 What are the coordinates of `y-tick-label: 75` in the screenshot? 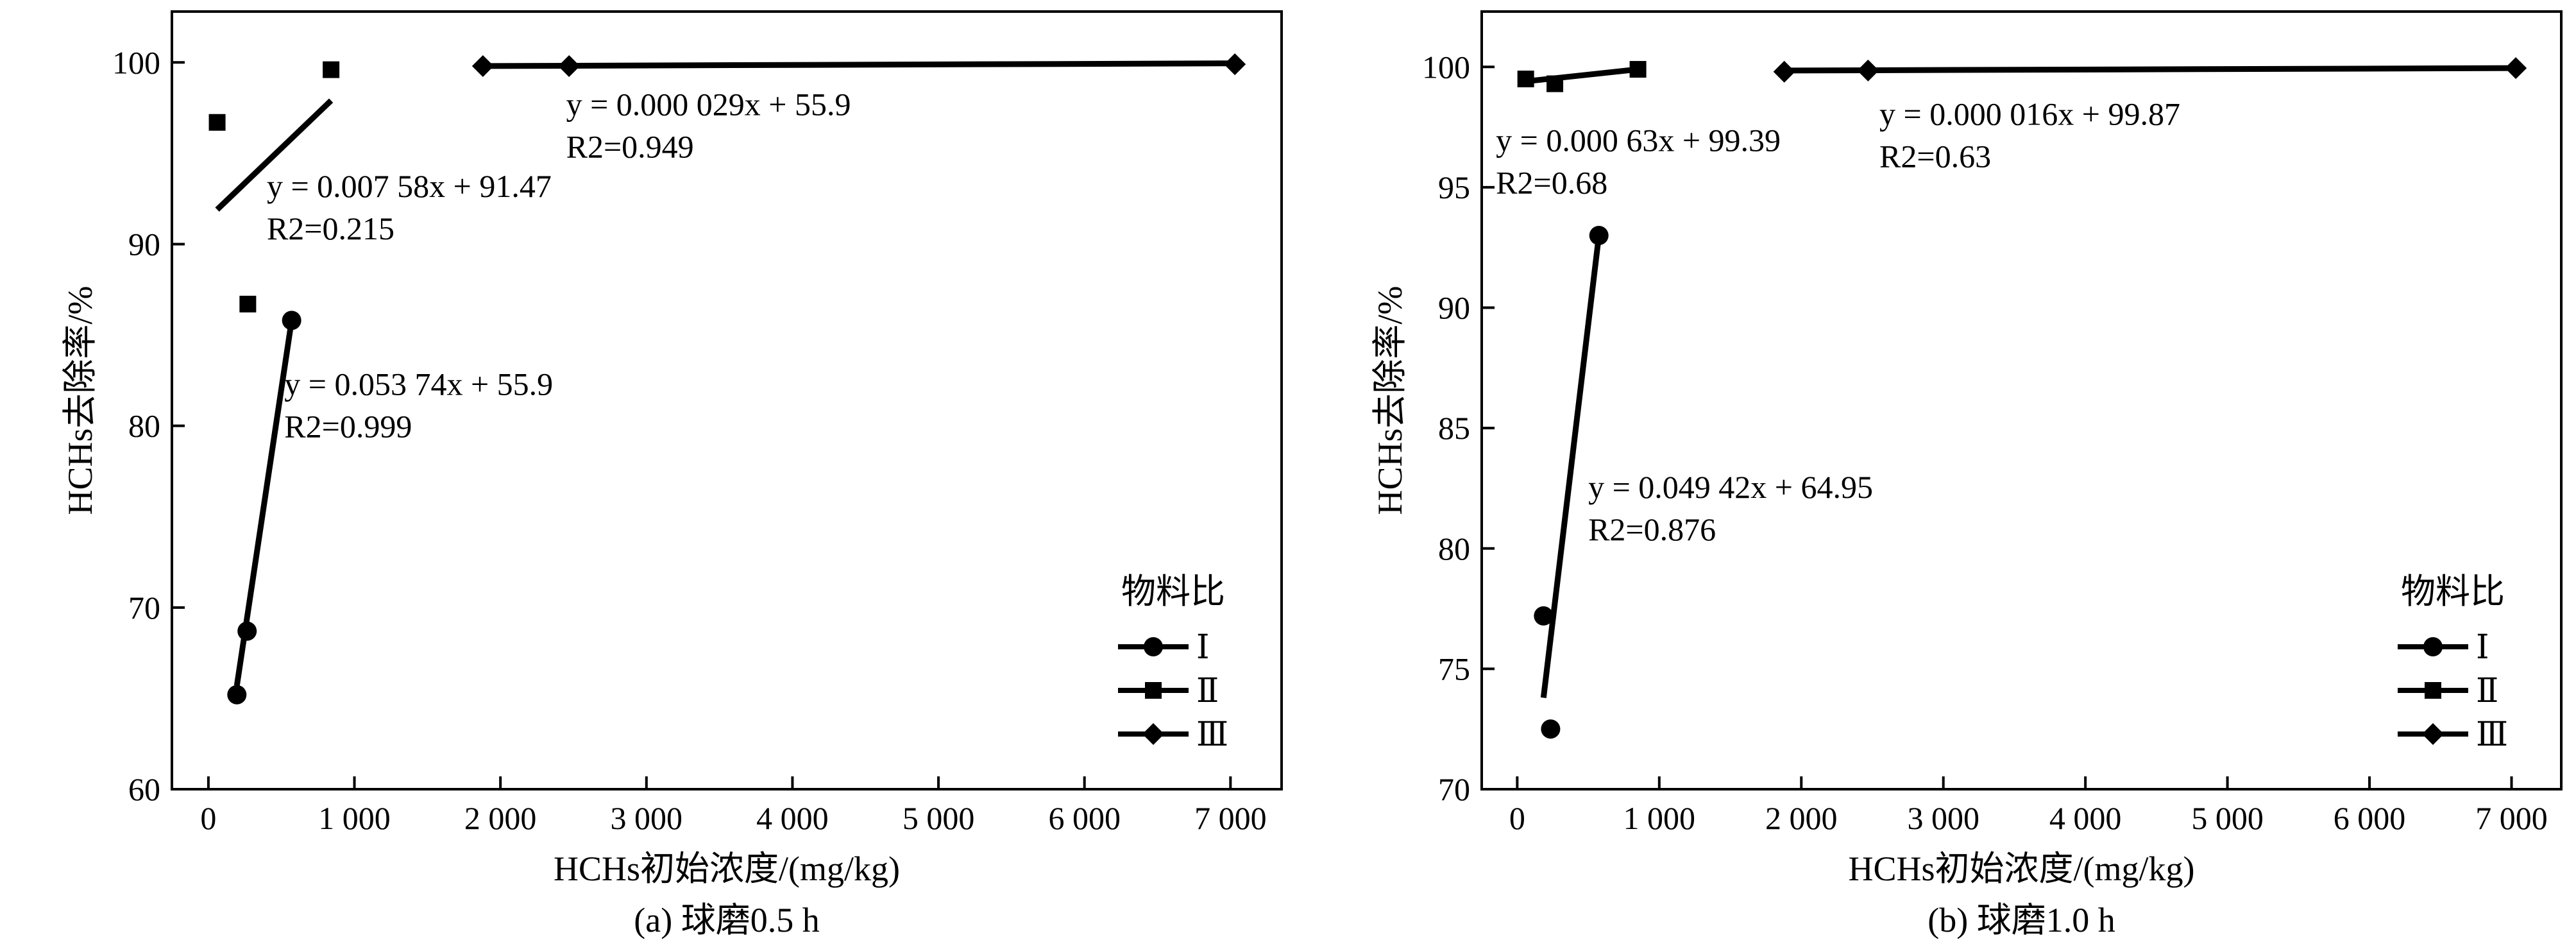 It's located at (1454, 669).